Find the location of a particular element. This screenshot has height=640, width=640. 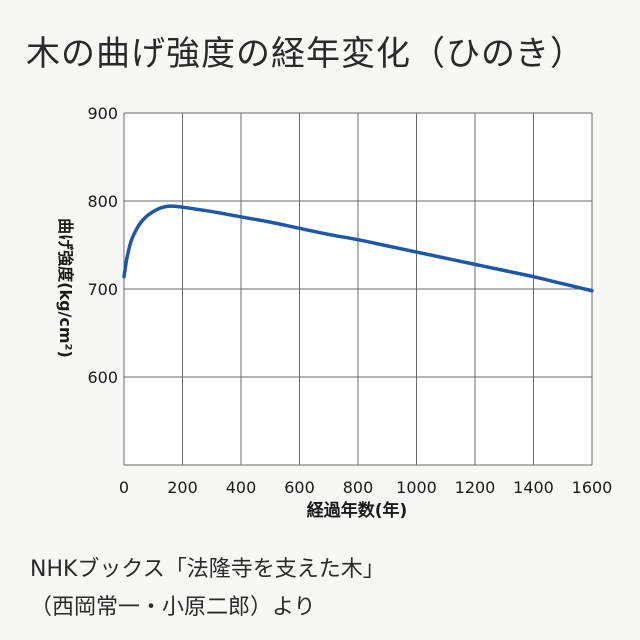

x-tick-label: 1600 is located at coordinates (592, 487).